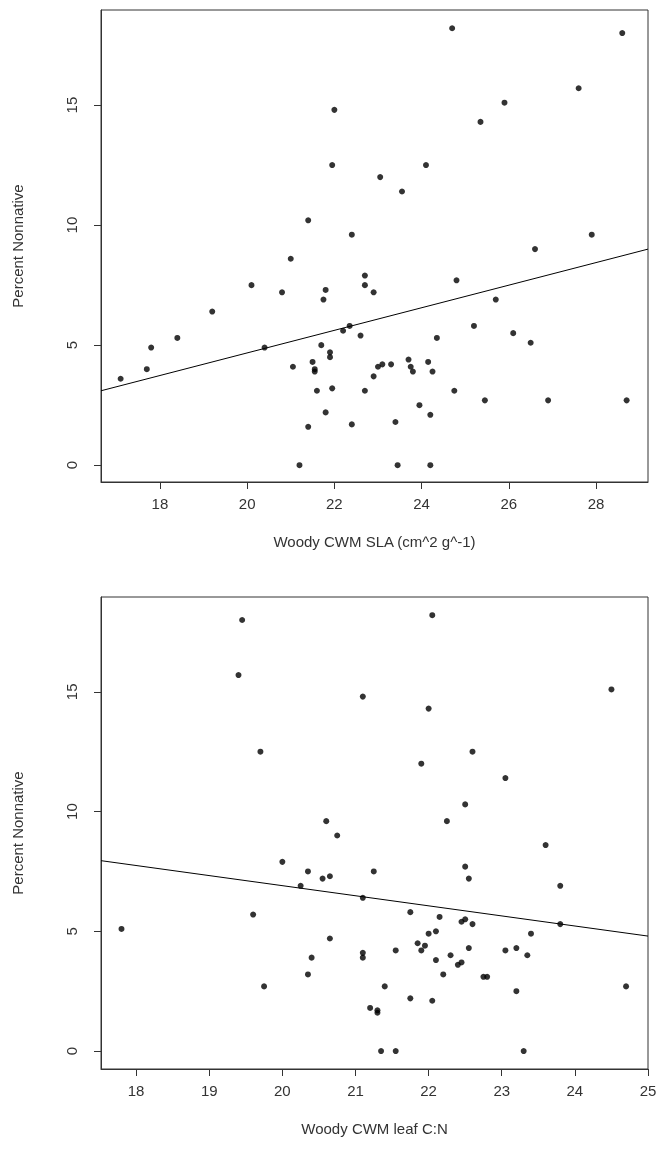  Describe the element at coordinates (355, 1090) in the screenshot. I see `x-tick-label: 21` at that location.